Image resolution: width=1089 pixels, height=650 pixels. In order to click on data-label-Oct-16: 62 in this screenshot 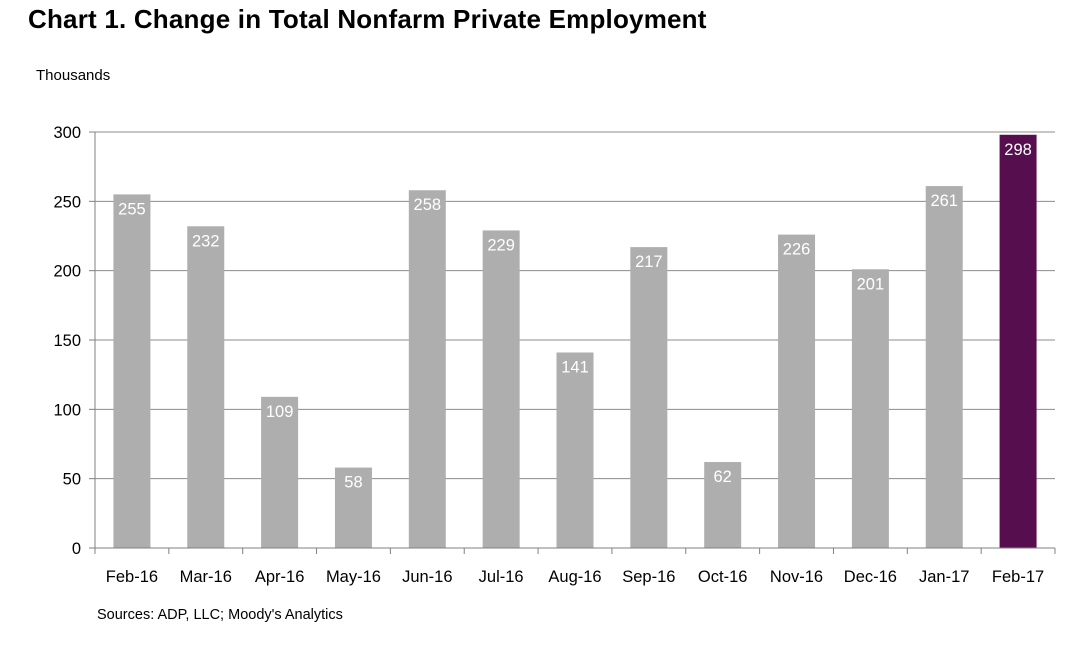, I will do `click(723, 477)`.